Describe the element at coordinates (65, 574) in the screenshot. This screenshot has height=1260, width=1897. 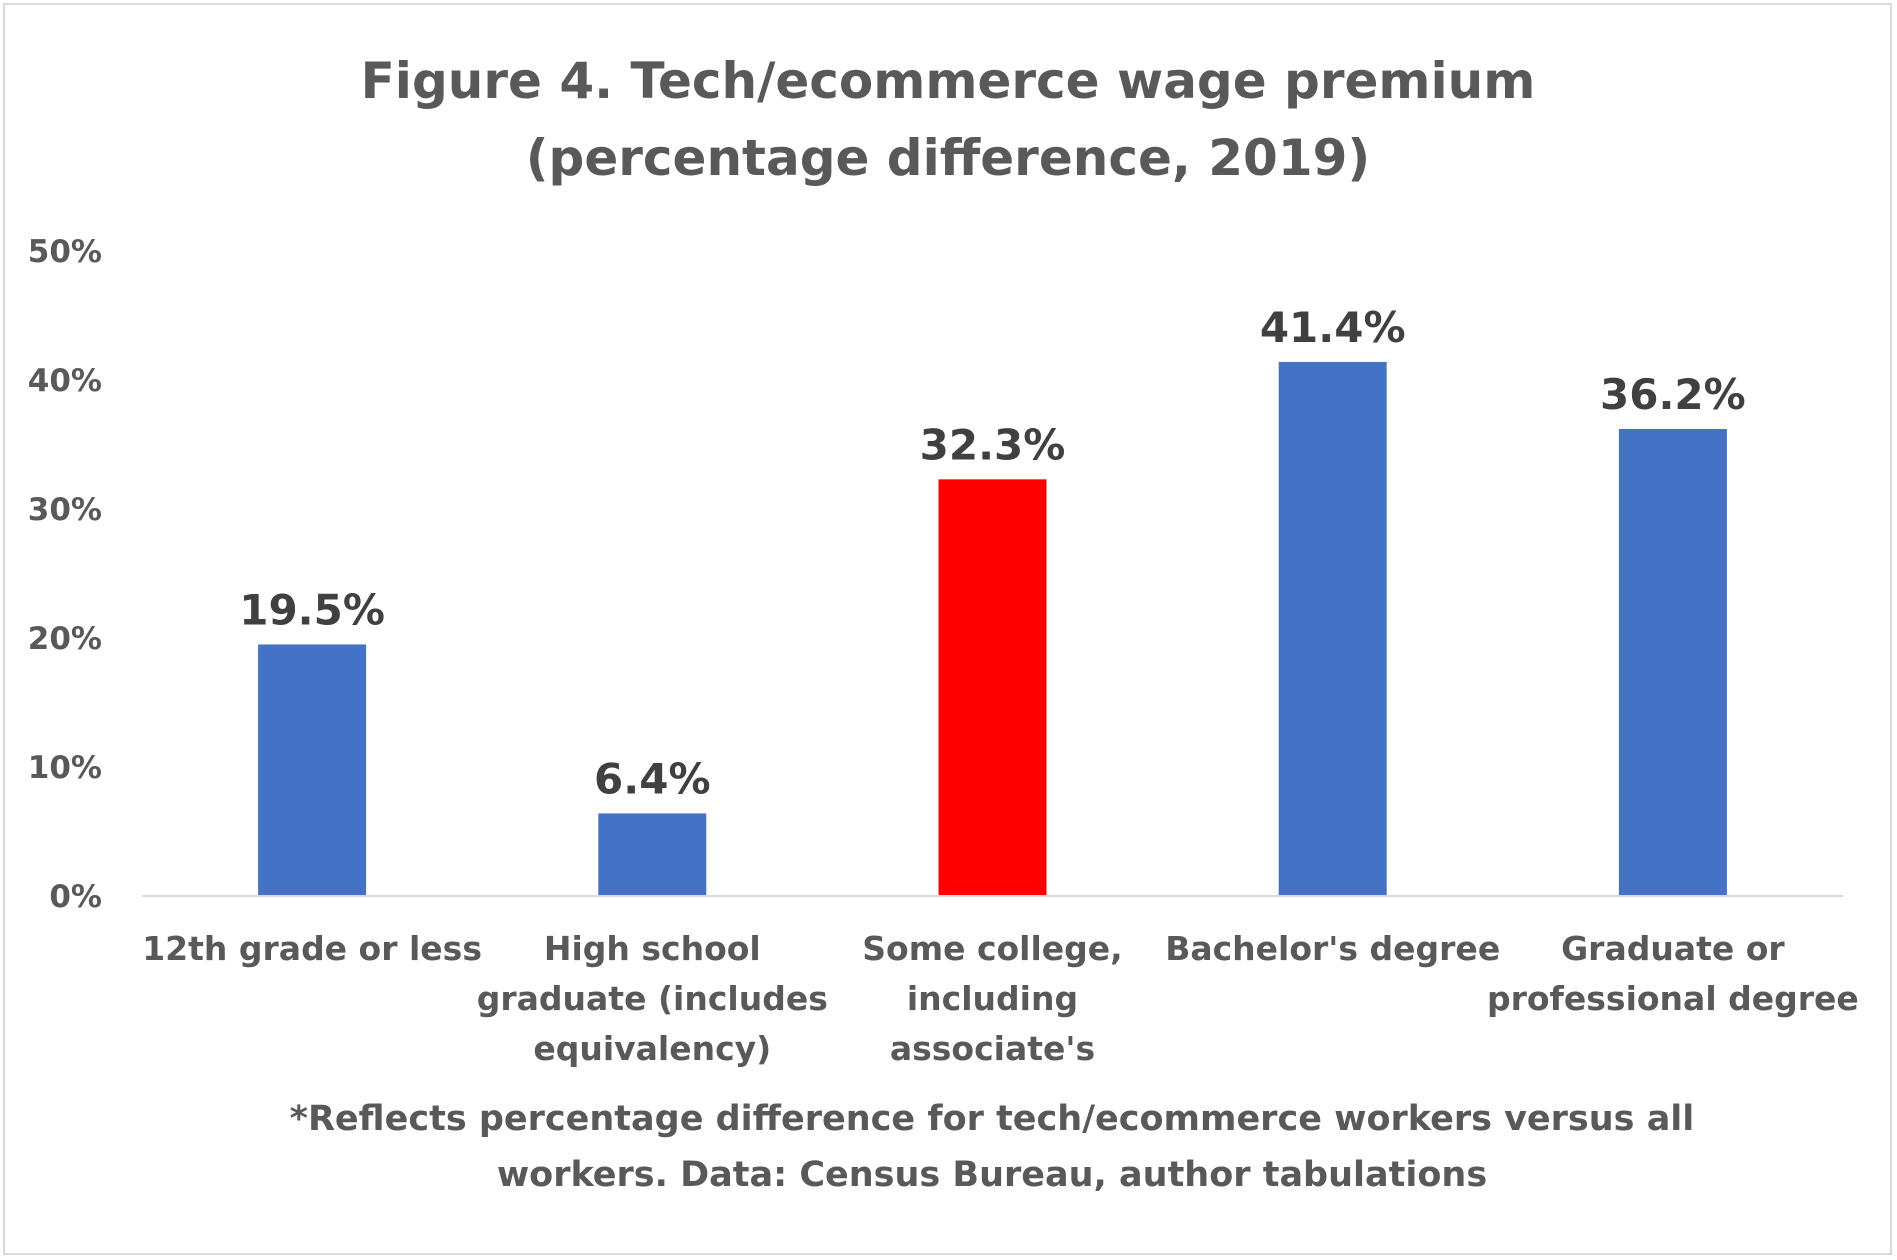
I see `y-axis-tick-labels: 0% 10% 20% 30% 40% 50%` at that location.